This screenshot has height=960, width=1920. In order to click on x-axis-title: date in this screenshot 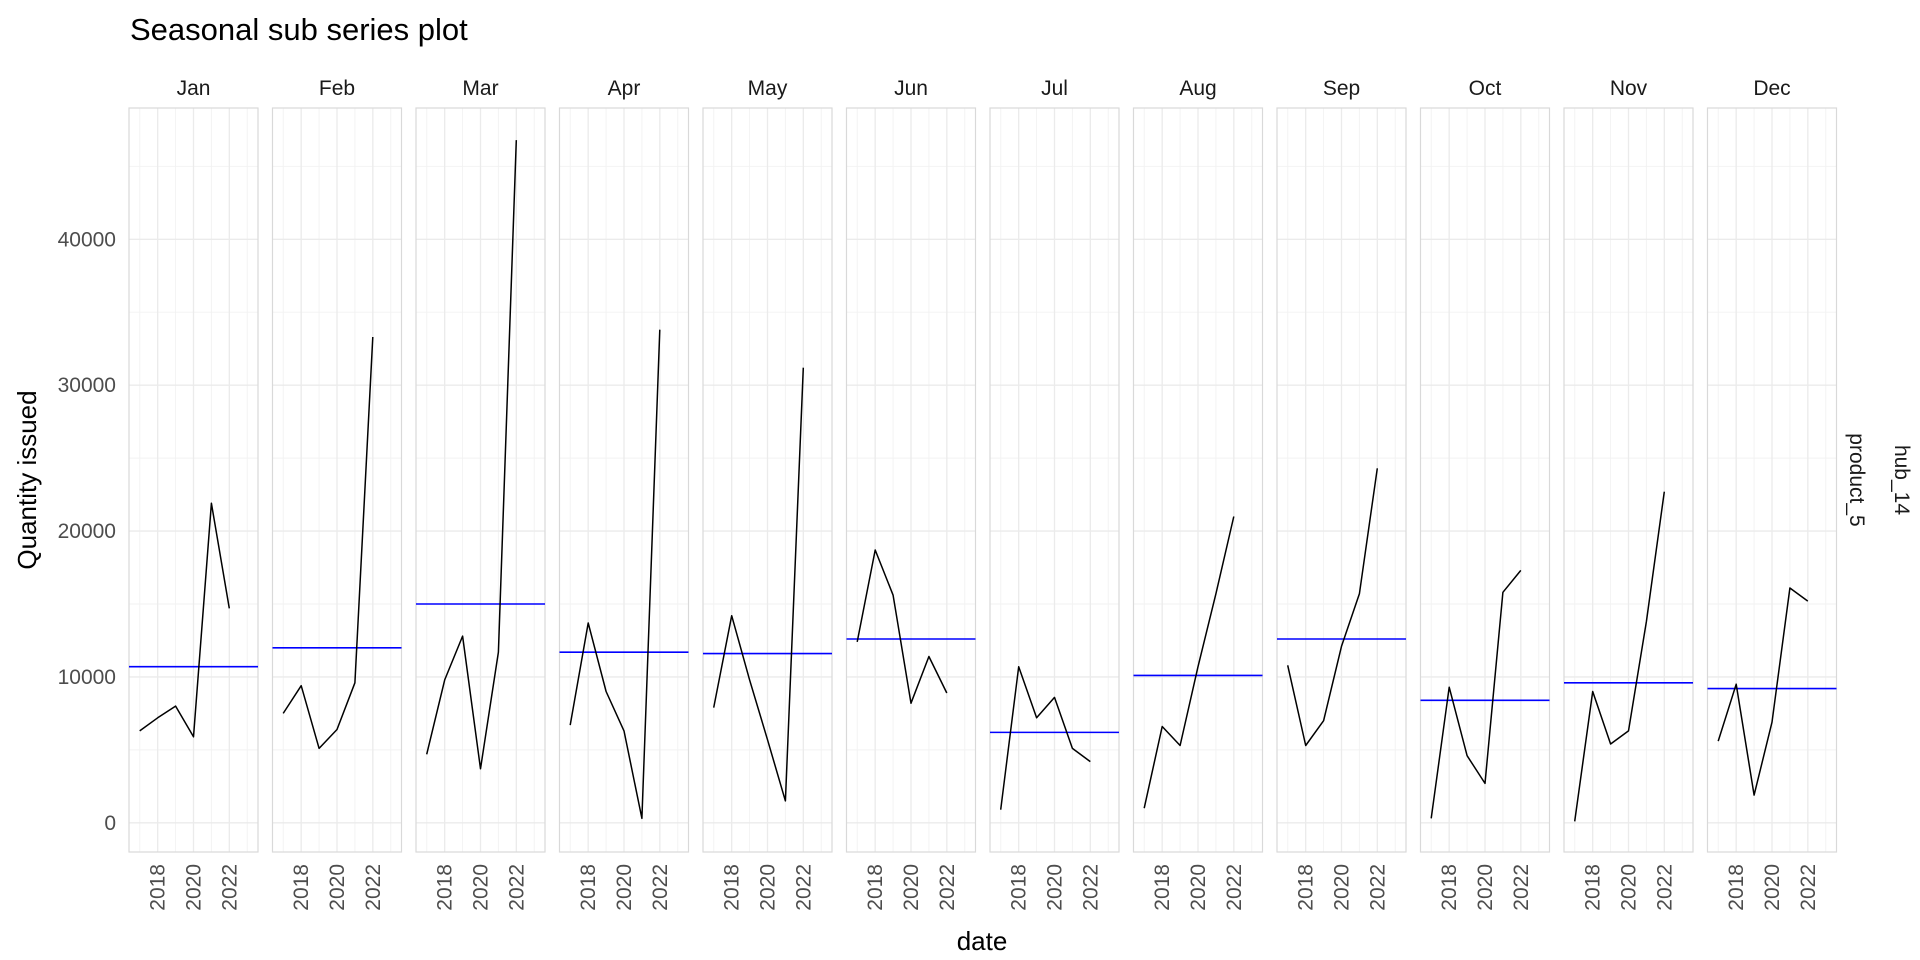, I will do `click(982, 941)`.